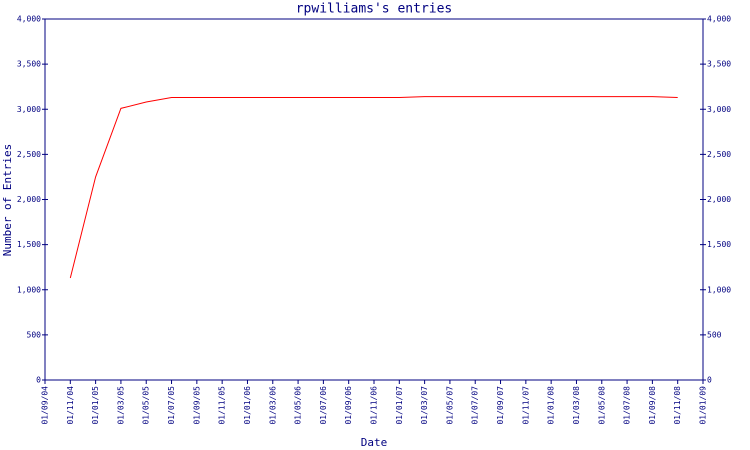 This screenshot has height=450, width=750. I want to click on y2-tick-label: 2,000, so click(719, 199).